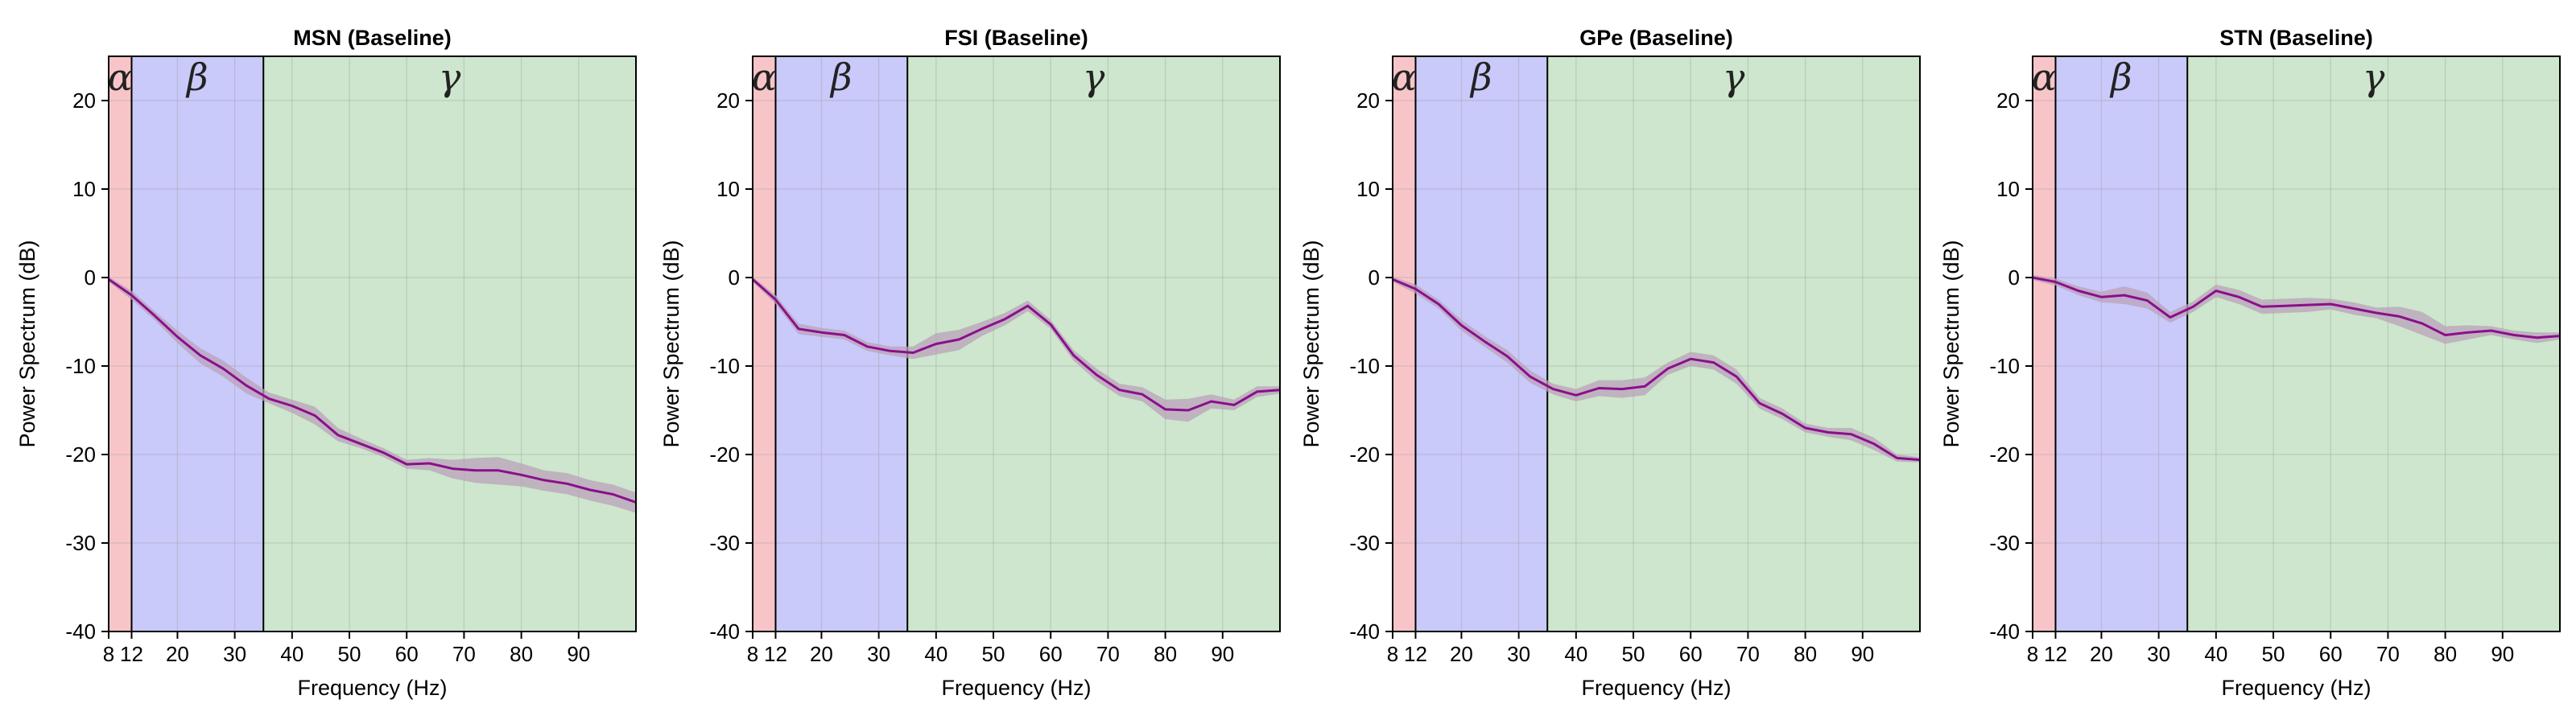  Describe the element at coordinates (2296, 38) in the screenshot. I see `chart-title: STN (Baseline)` at that location.